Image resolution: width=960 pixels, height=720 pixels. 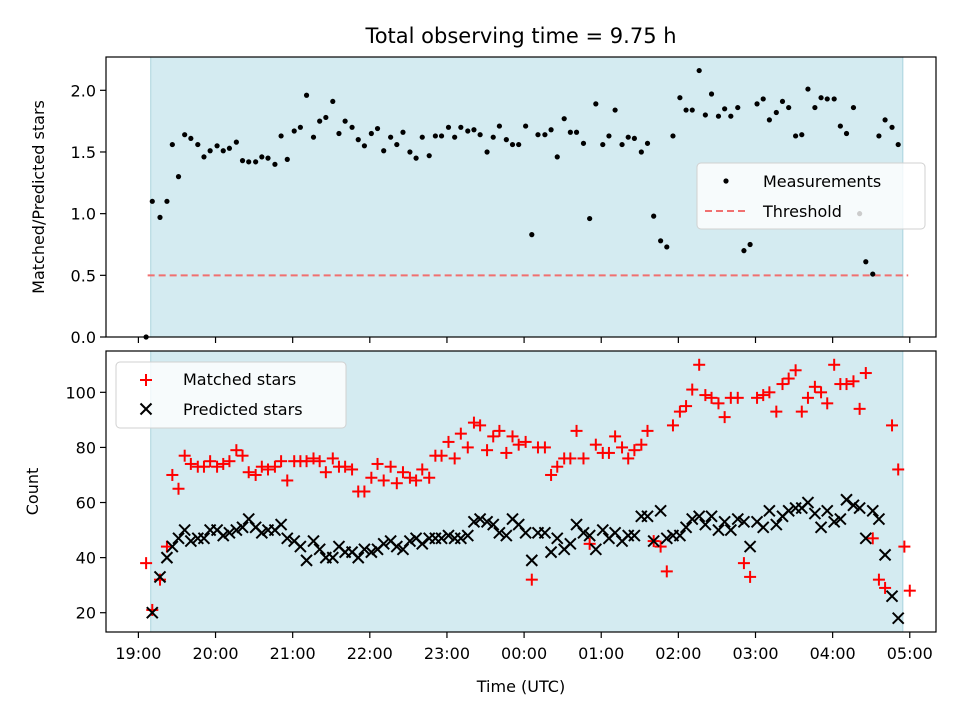 I want to click on legend-box, so click(x=231, y=395).